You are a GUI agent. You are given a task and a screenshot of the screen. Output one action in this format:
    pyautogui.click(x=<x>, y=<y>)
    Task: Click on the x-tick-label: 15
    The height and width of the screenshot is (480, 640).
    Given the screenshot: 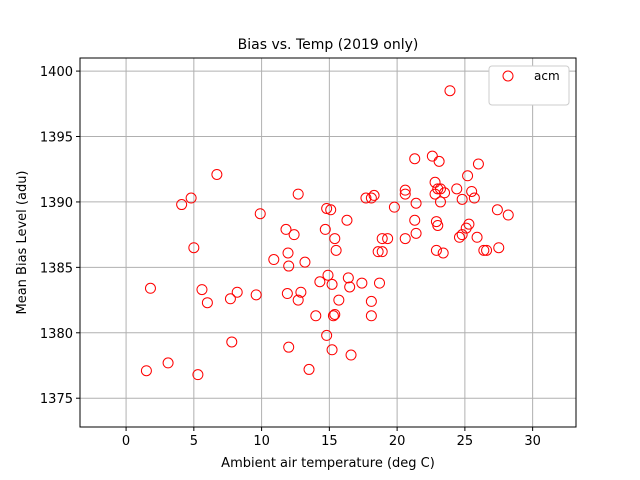 What is the action you would take?
    pyautogui.click(x=329, y=441)
    